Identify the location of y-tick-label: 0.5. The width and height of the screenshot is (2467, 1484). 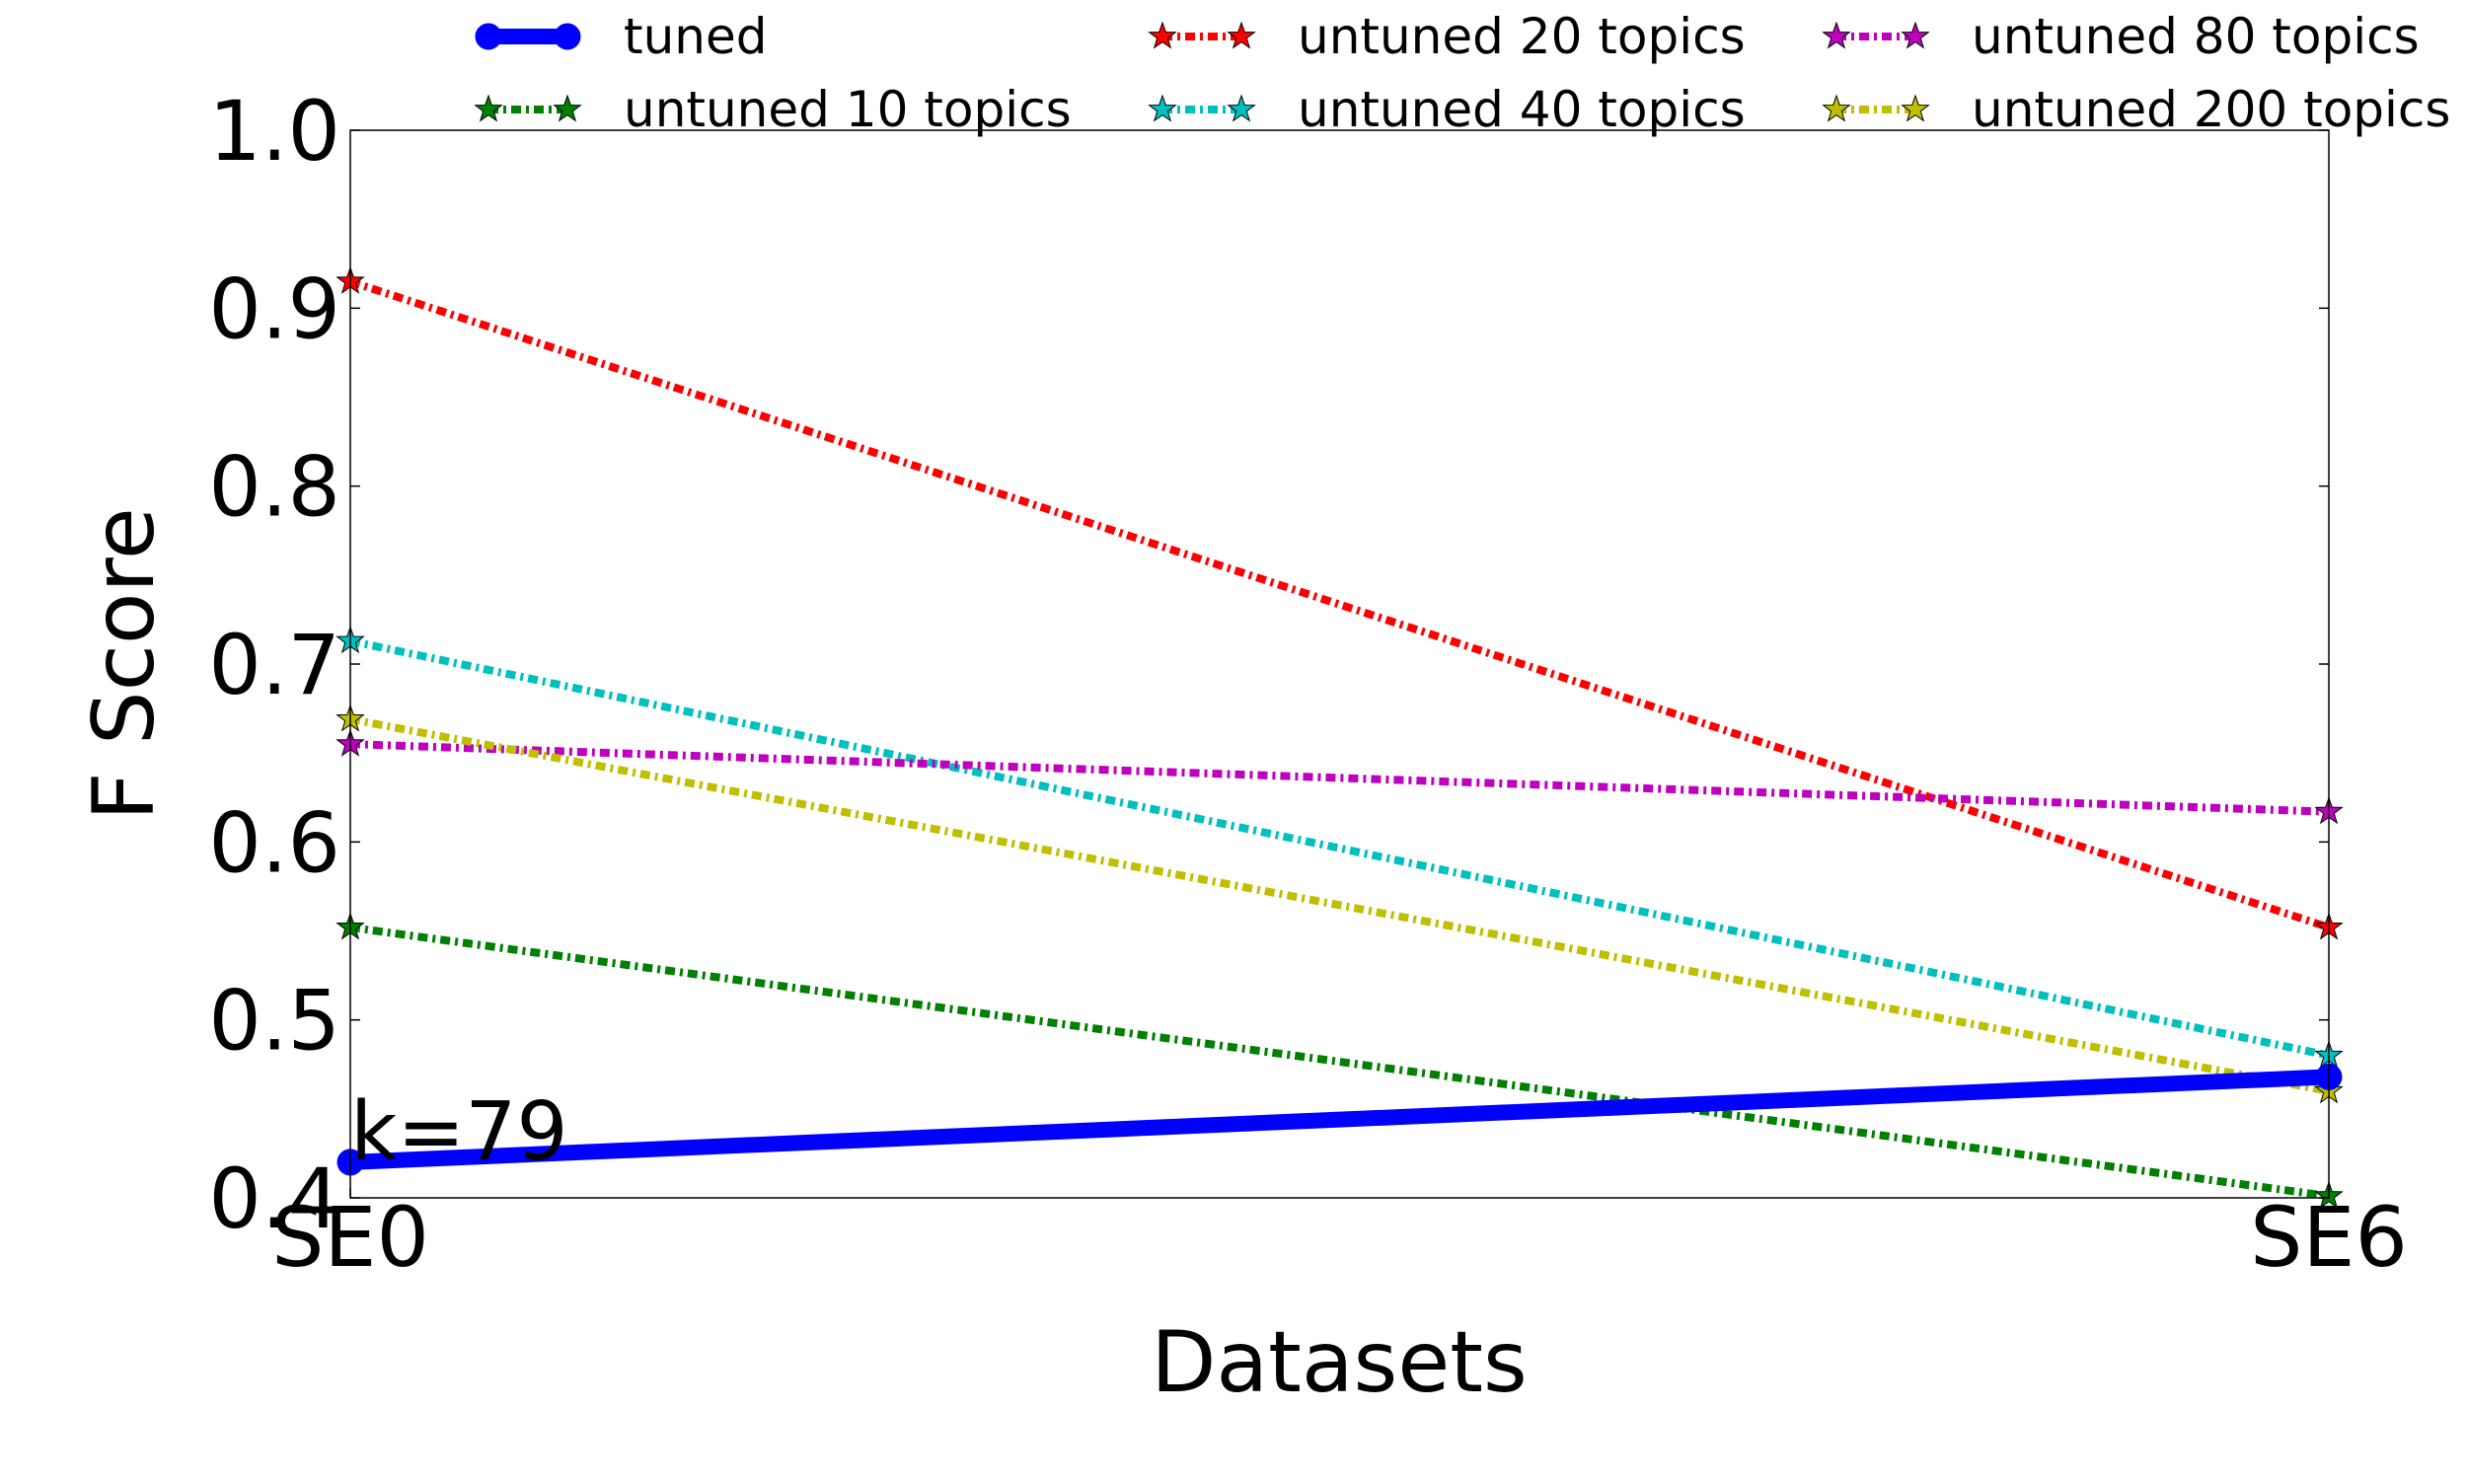
(274, 1021).